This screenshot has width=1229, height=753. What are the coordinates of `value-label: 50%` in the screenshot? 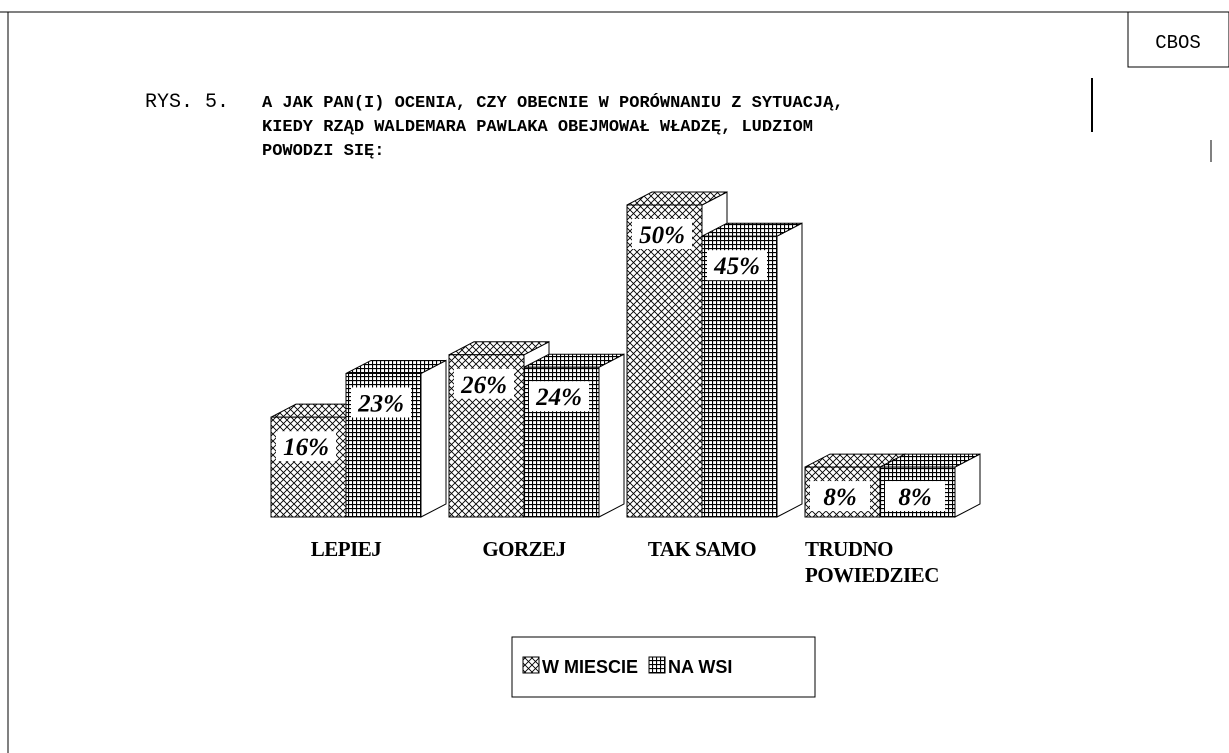 It's located at (662, 235).